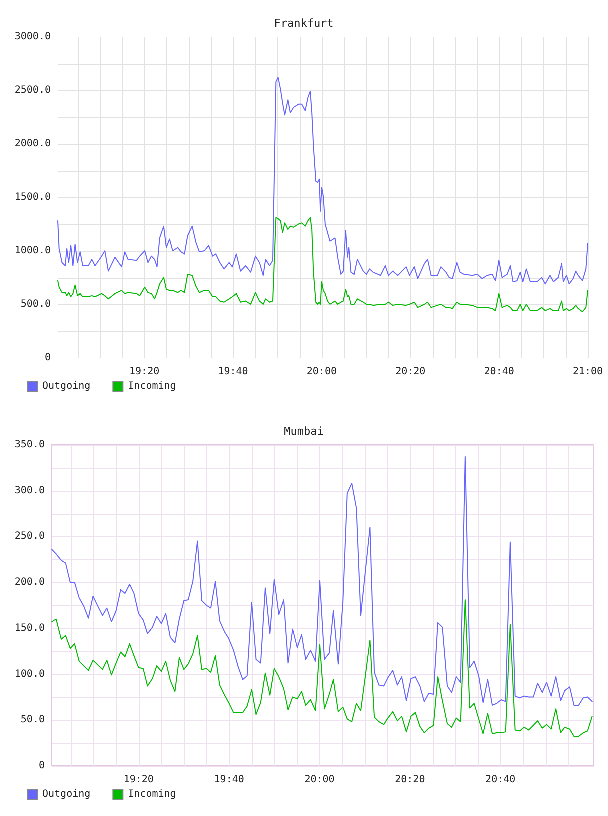  What do you see at coordinates (304, 431) in the screenshot?
I see `chart-title: Mumbai` at bounding box center [304, 431].